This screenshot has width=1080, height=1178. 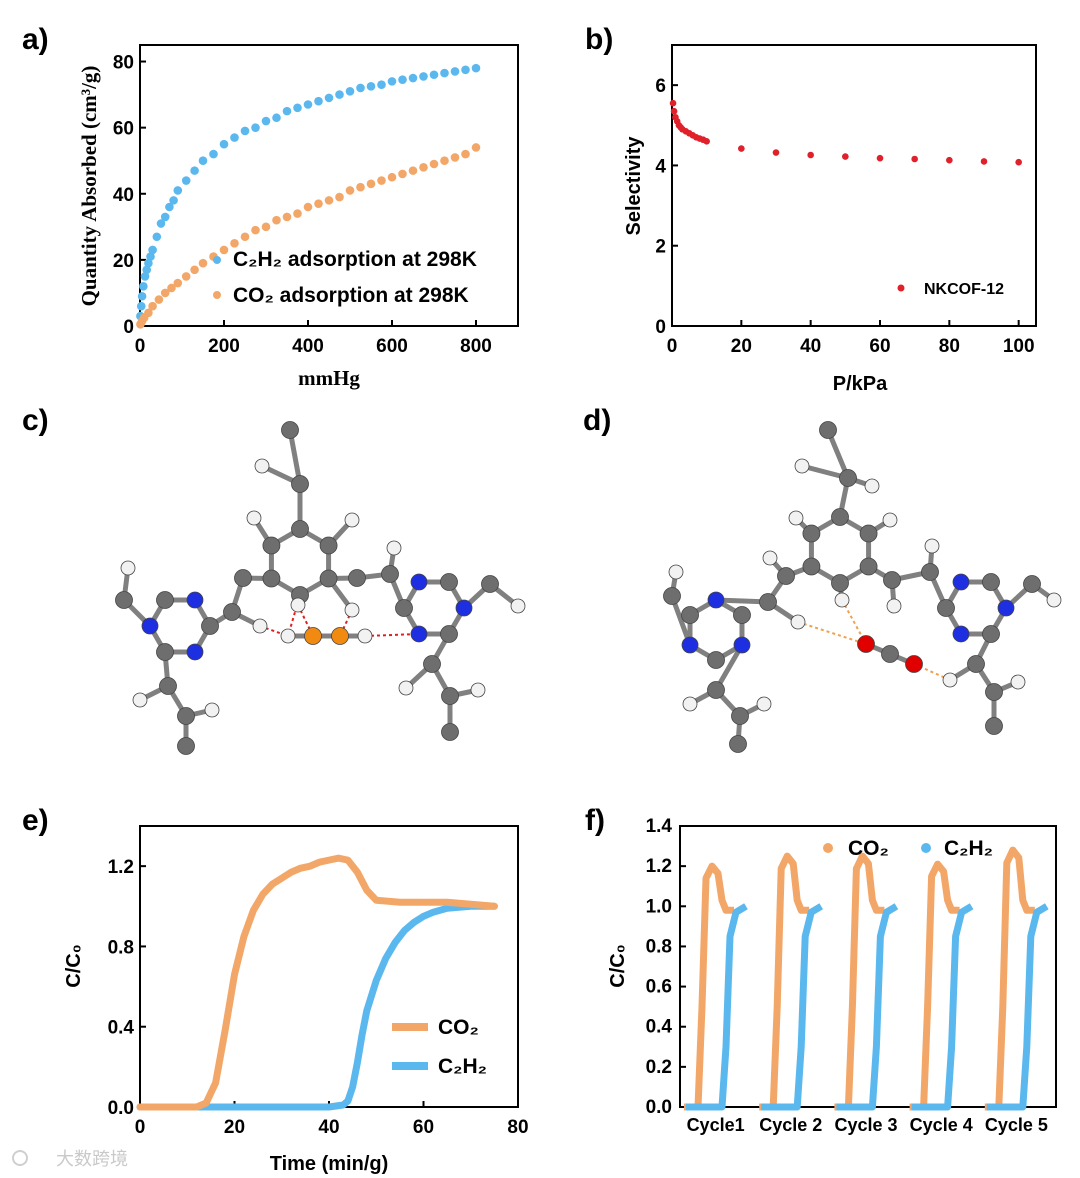 I want to click on x-tick-label: 200, so click(x=224, y=346).